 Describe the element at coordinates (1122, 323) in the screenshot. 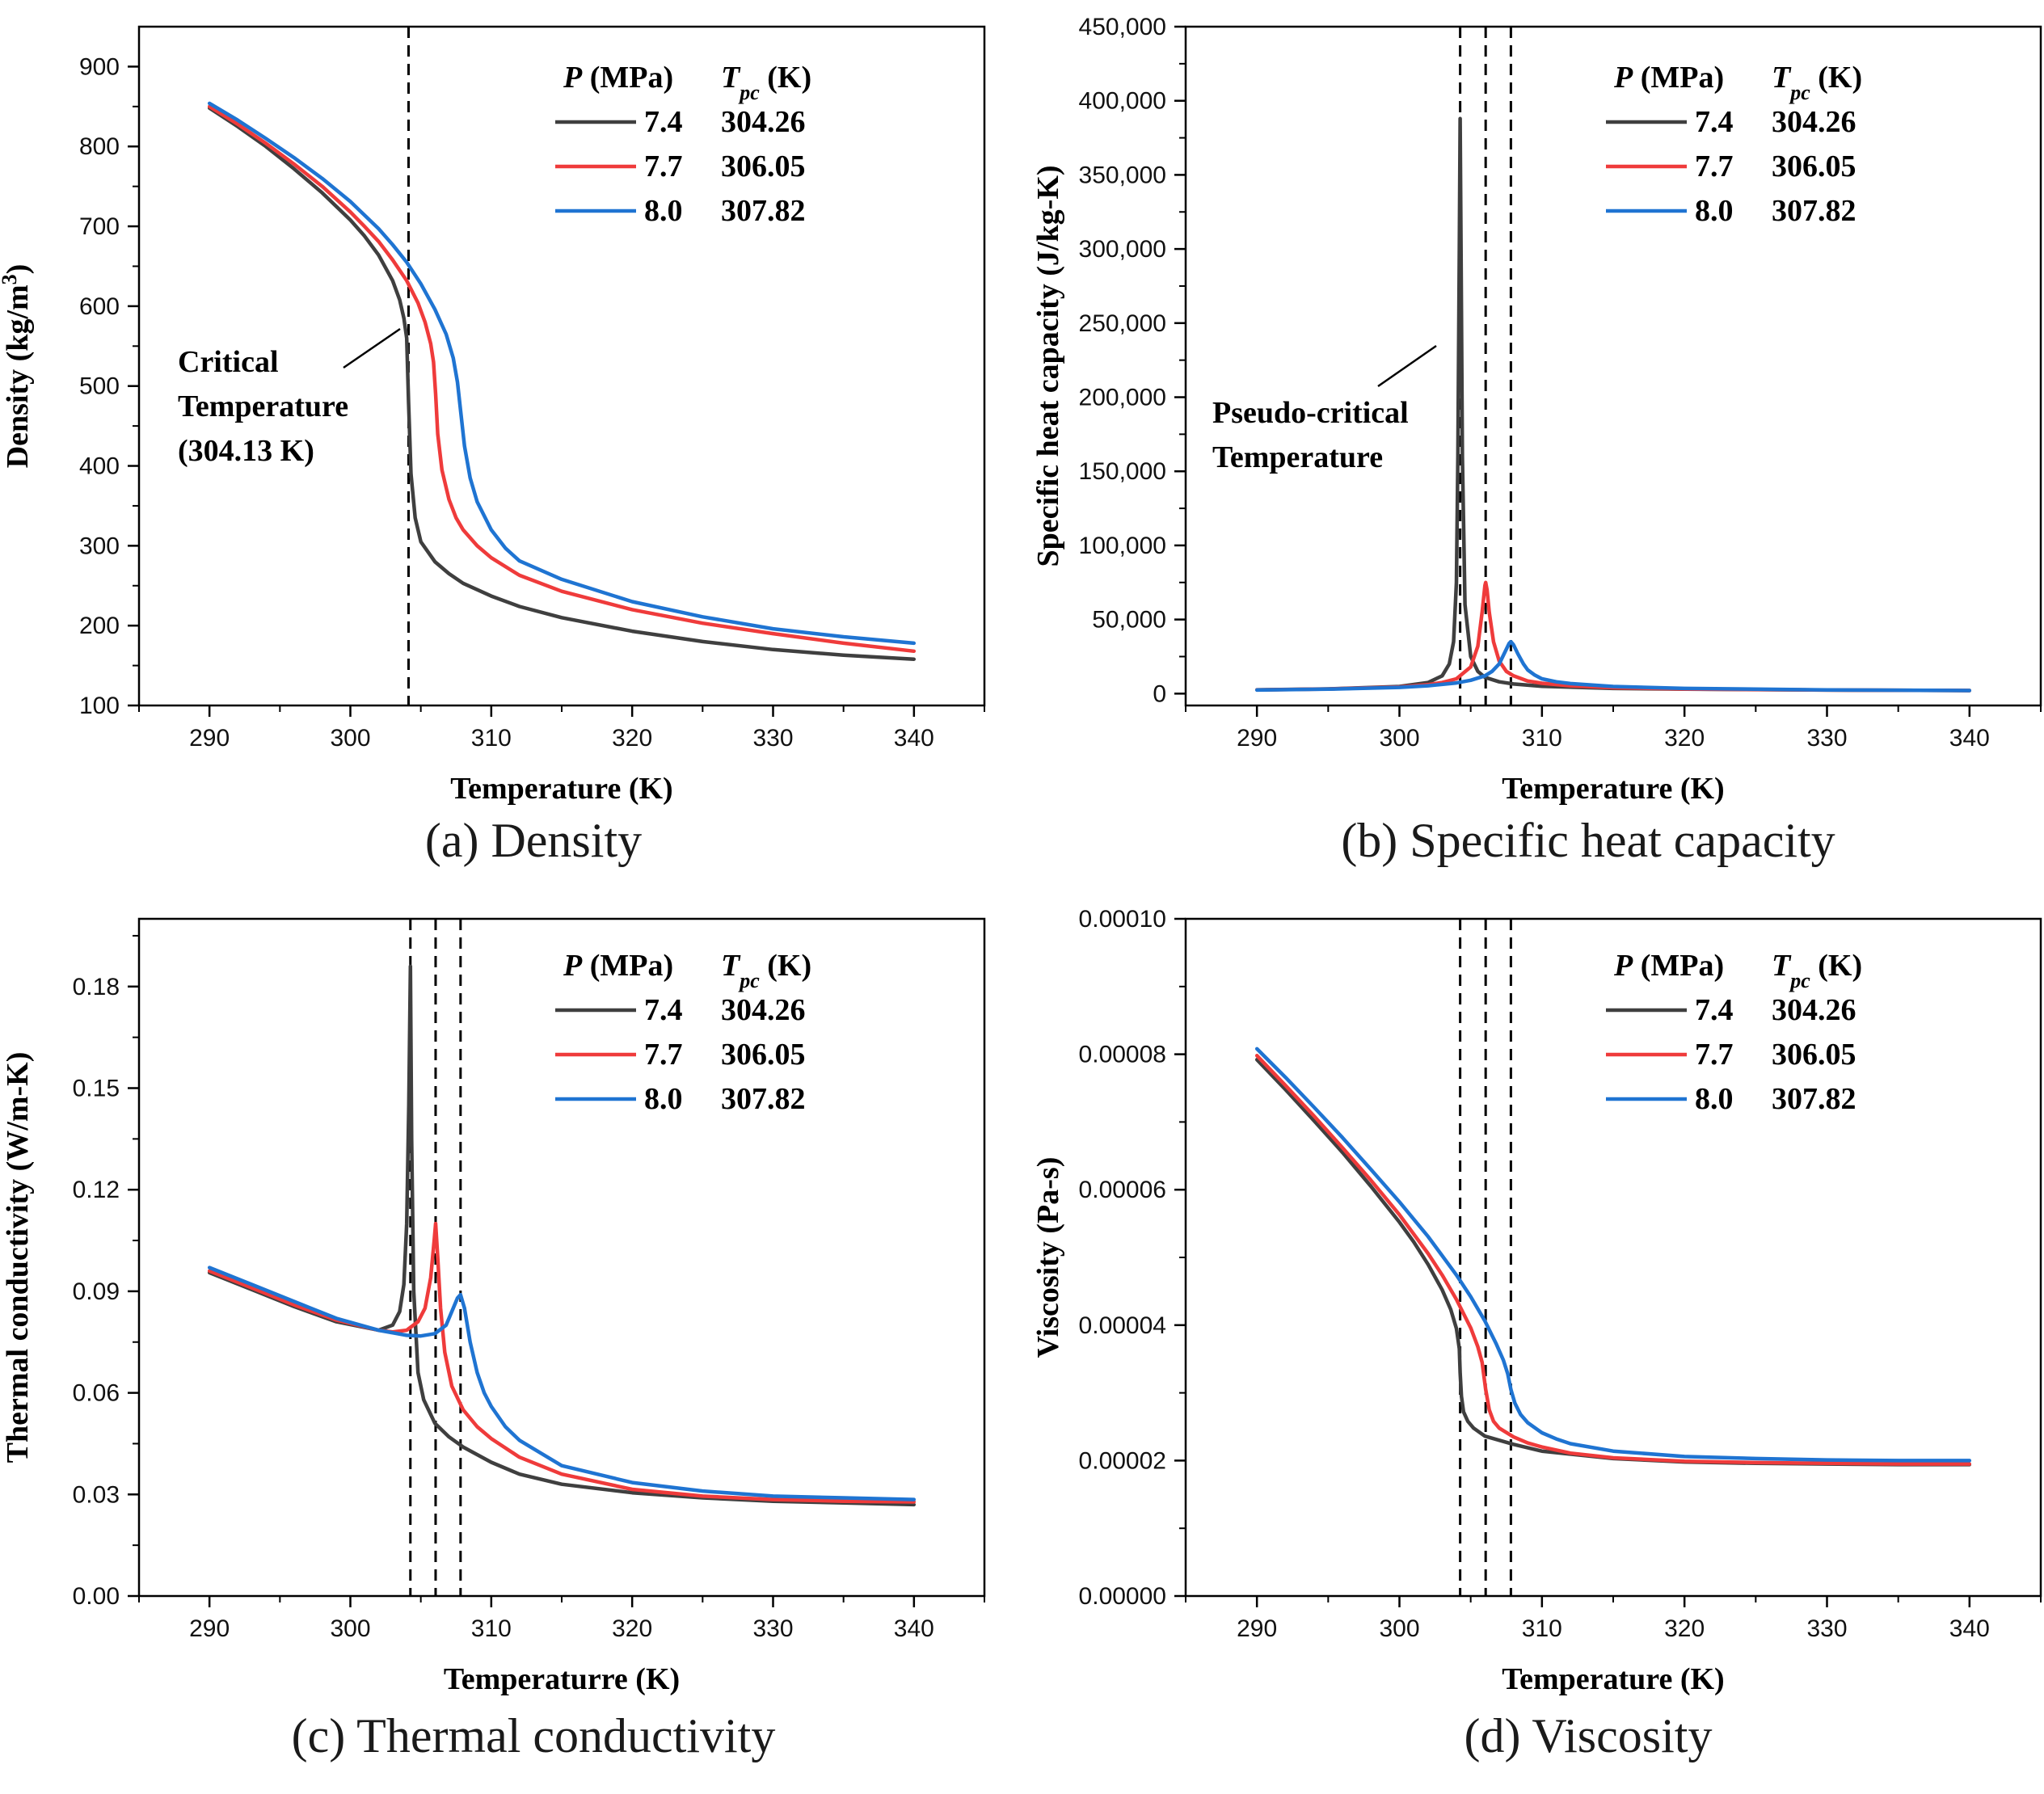

I see `y-tick-label: 250,000` at that location.